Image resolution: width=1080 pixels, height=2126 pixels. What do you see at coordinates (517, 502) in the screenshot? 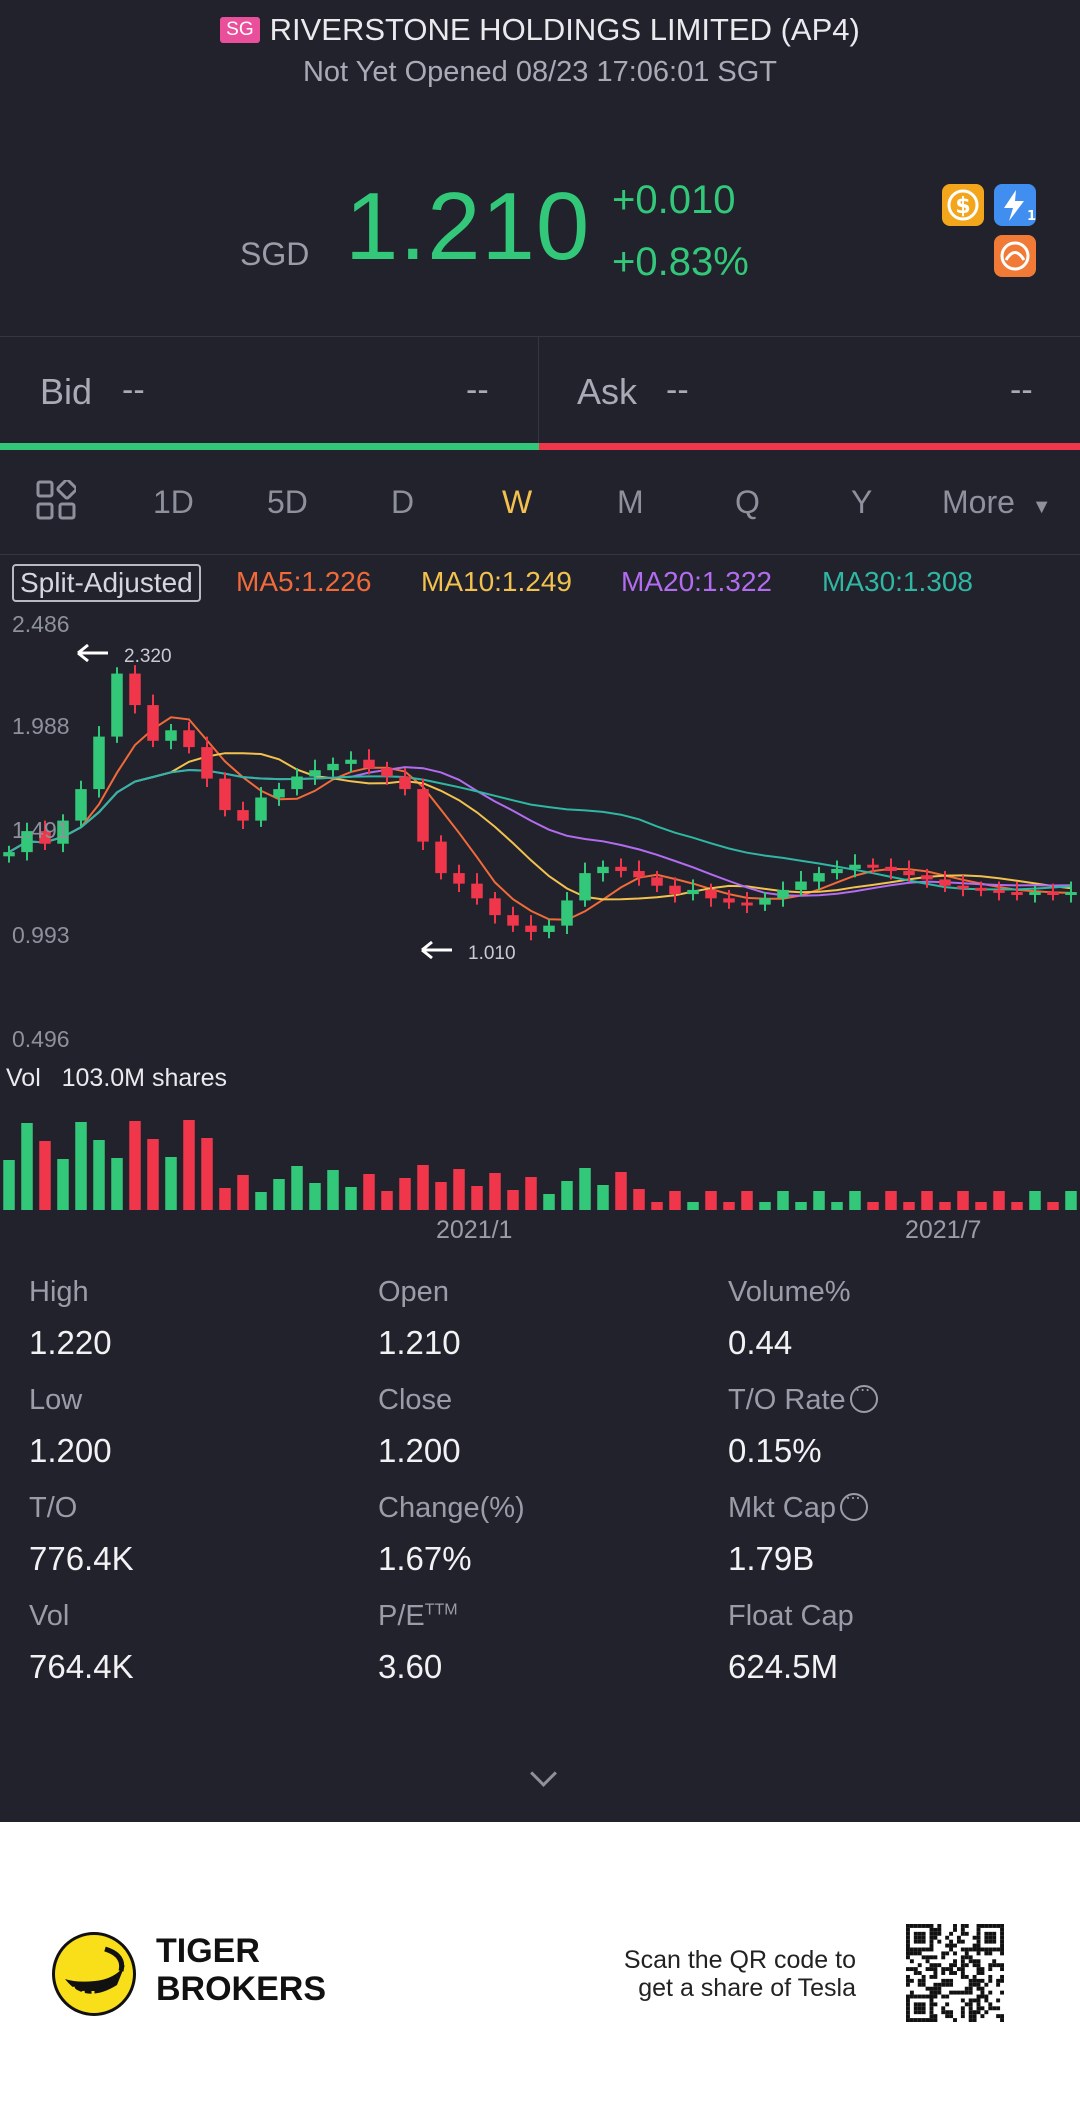
I see `tab-w: W` at bounding box center [517, 502].